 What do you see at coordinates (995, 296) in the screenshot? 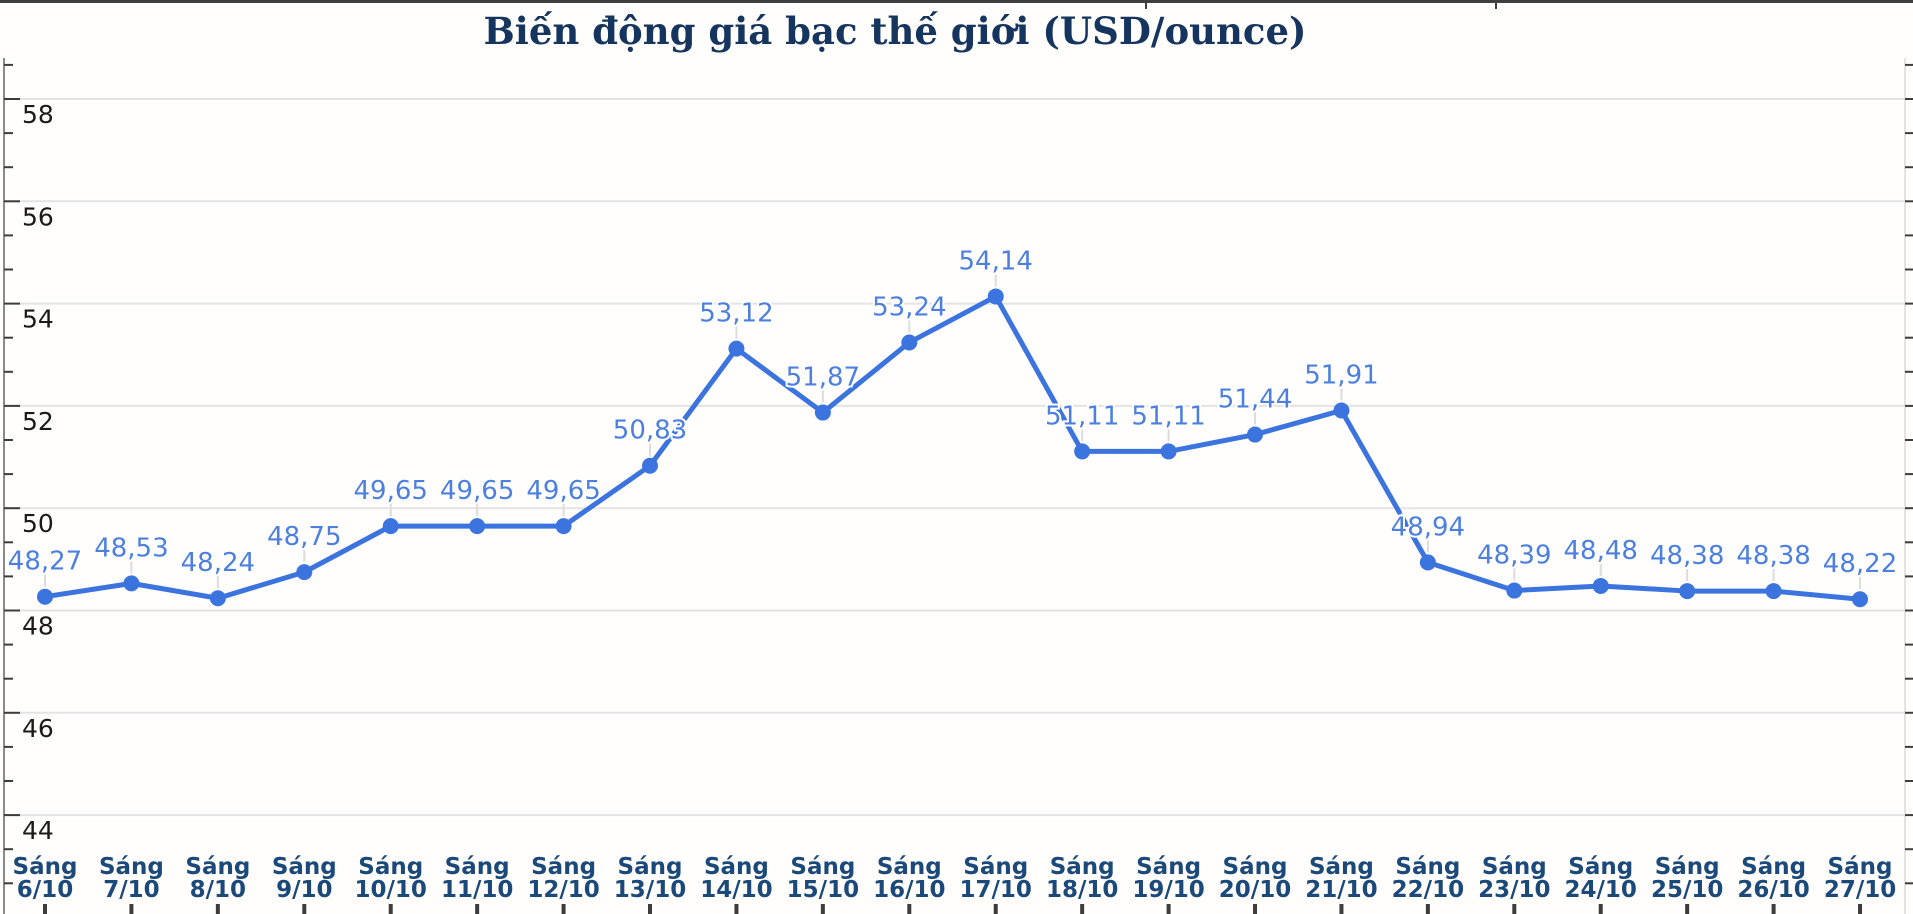
I see `data-point-17/10` at bounding box center [995, 296].